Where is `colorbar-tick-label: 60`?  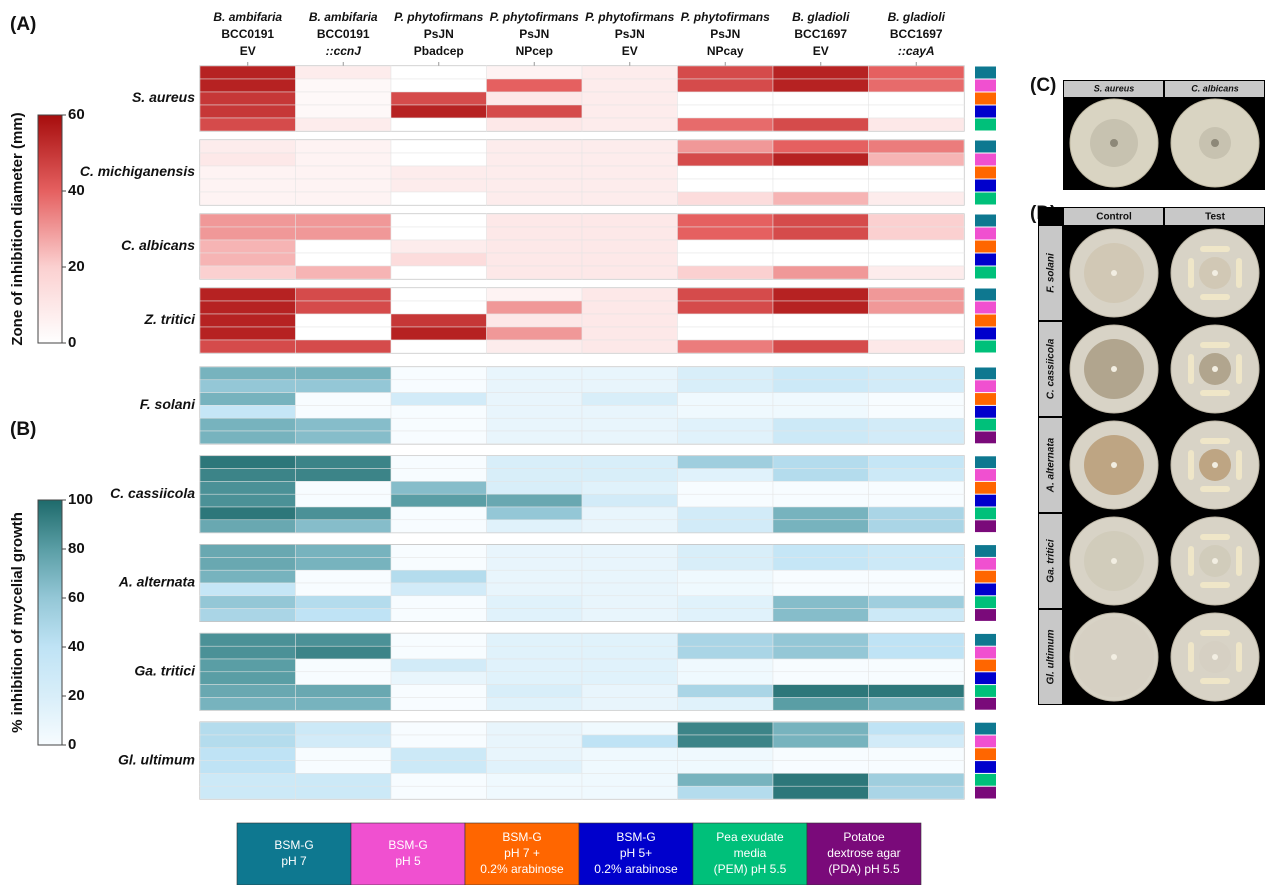 colorbar-tick-label: 60 is located at coordinates (76, 597).